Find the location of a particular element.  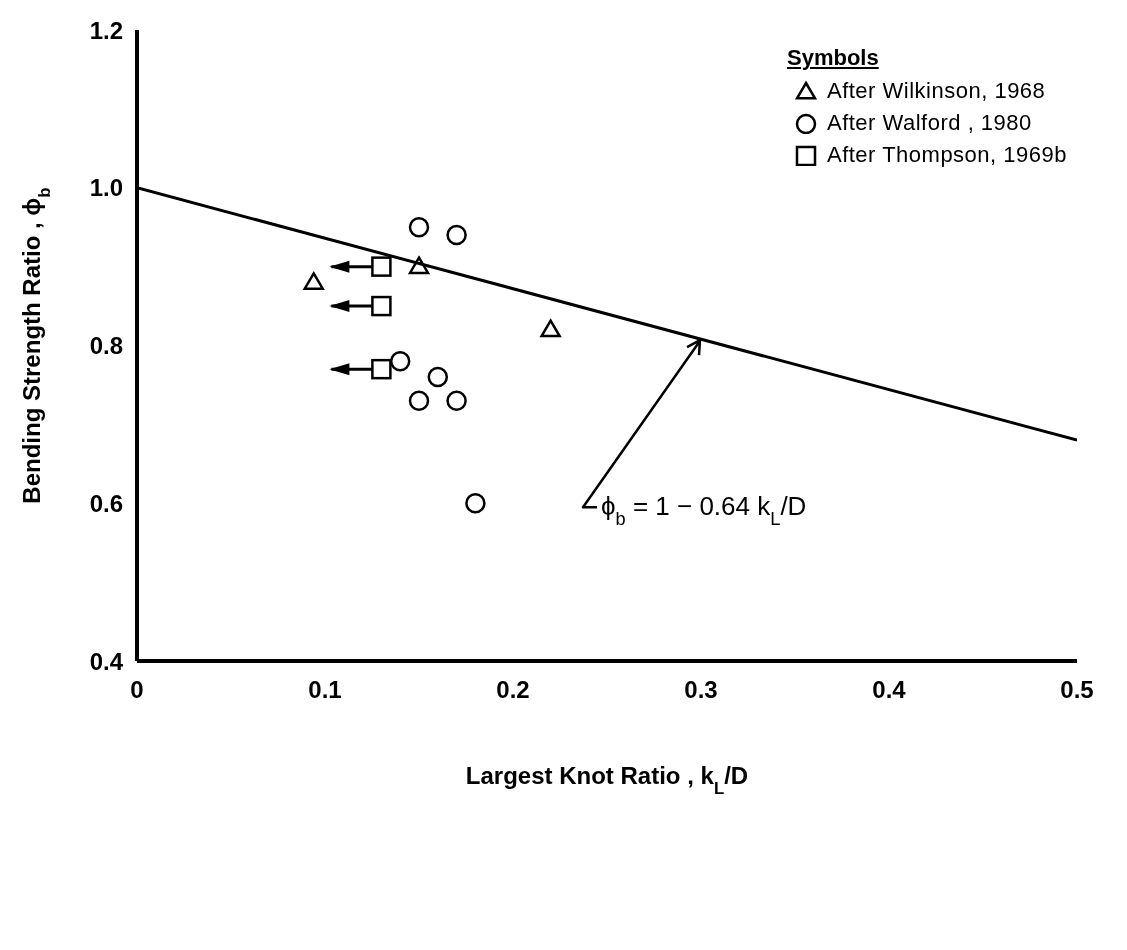

y-tick-label: 0.4 is located at coordinates (106, 661).